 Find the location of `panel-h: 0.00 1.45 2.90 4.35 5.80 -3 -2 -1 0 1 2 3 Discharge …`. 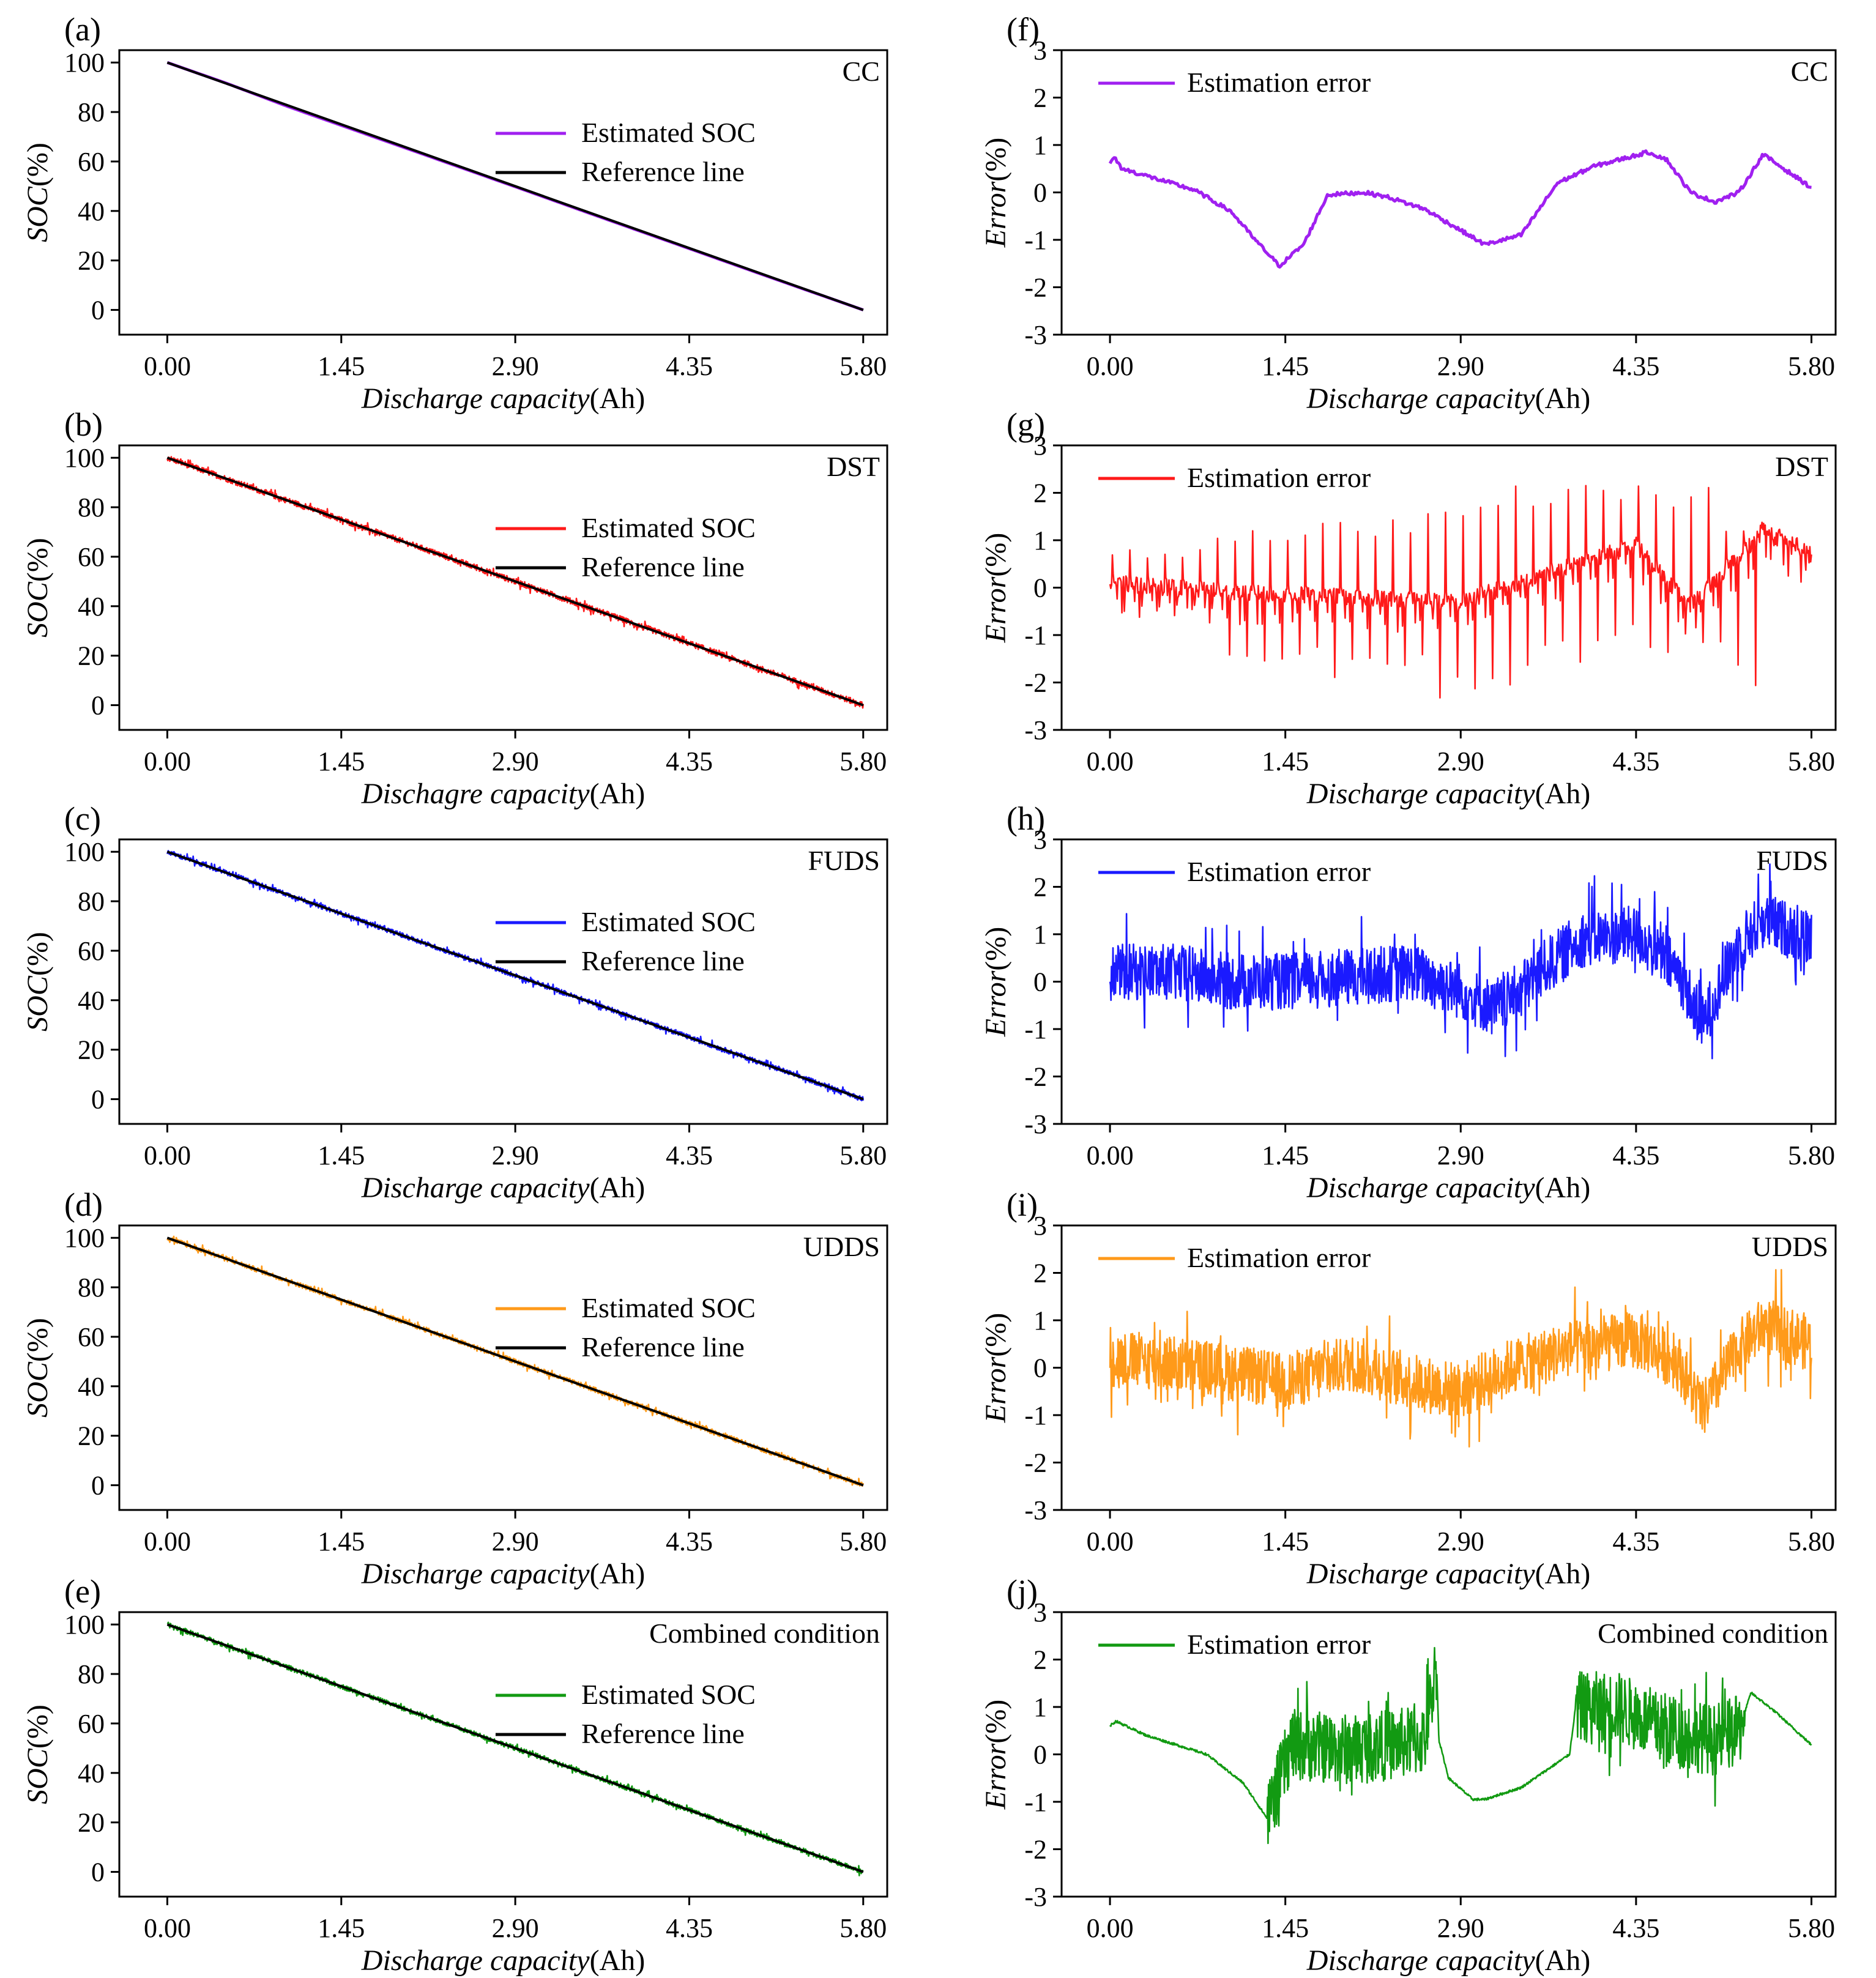

panel-h: 0.00 1.45 2.90 4.35 5.80 -3 -2 -1 0 1 2 3 Discharge … is located at coordinates (1408, 1002).